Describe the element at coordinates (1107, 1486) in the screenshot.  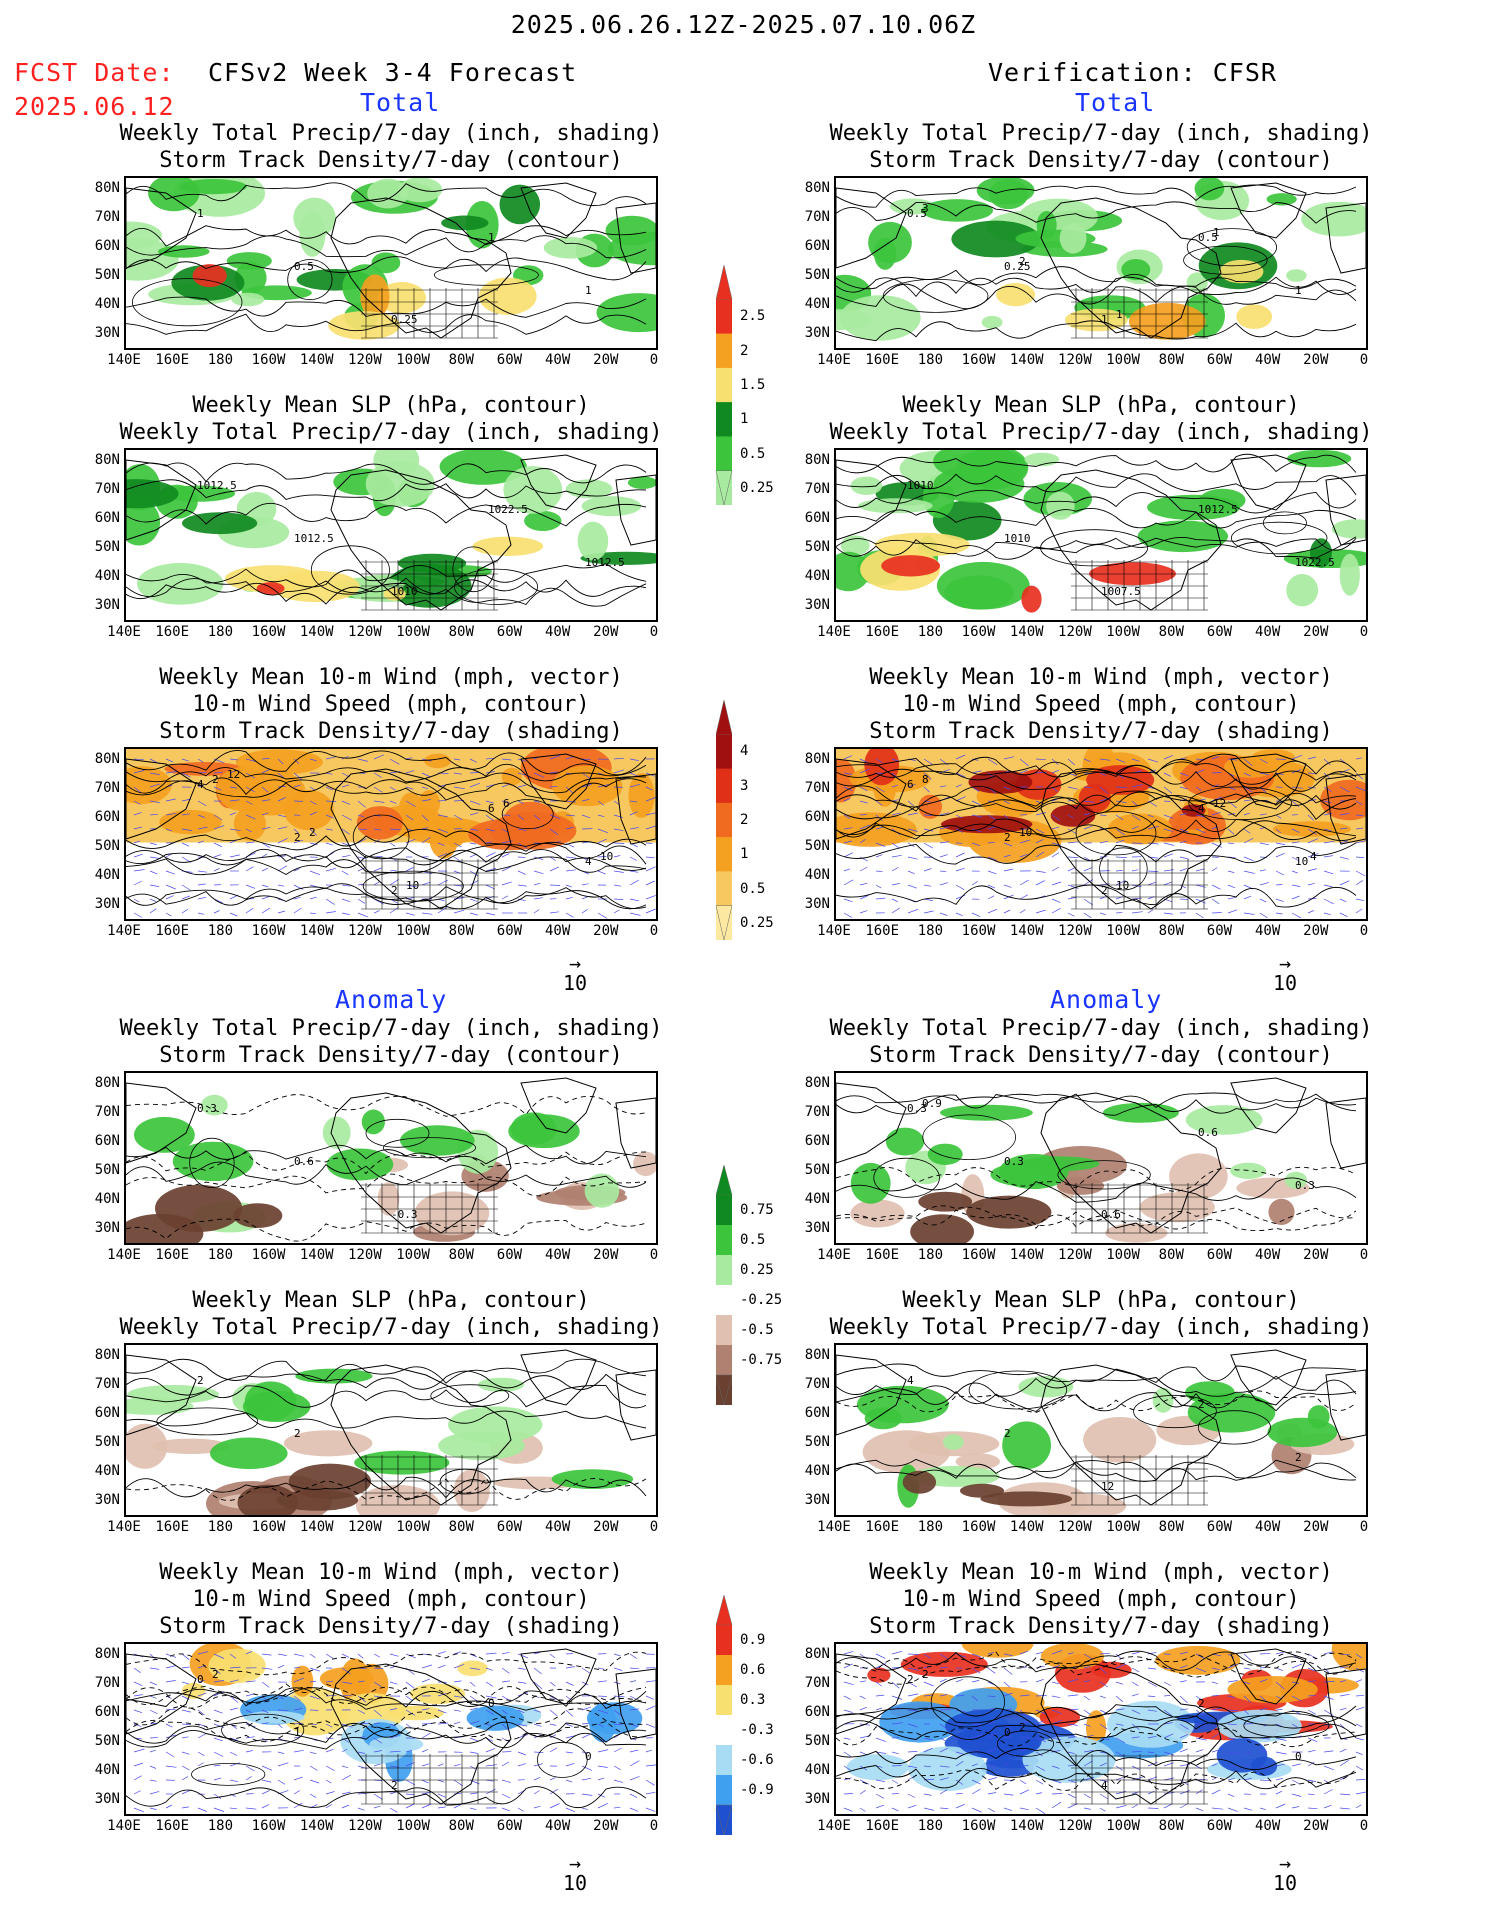
I see `contour-label: 12` at that location.